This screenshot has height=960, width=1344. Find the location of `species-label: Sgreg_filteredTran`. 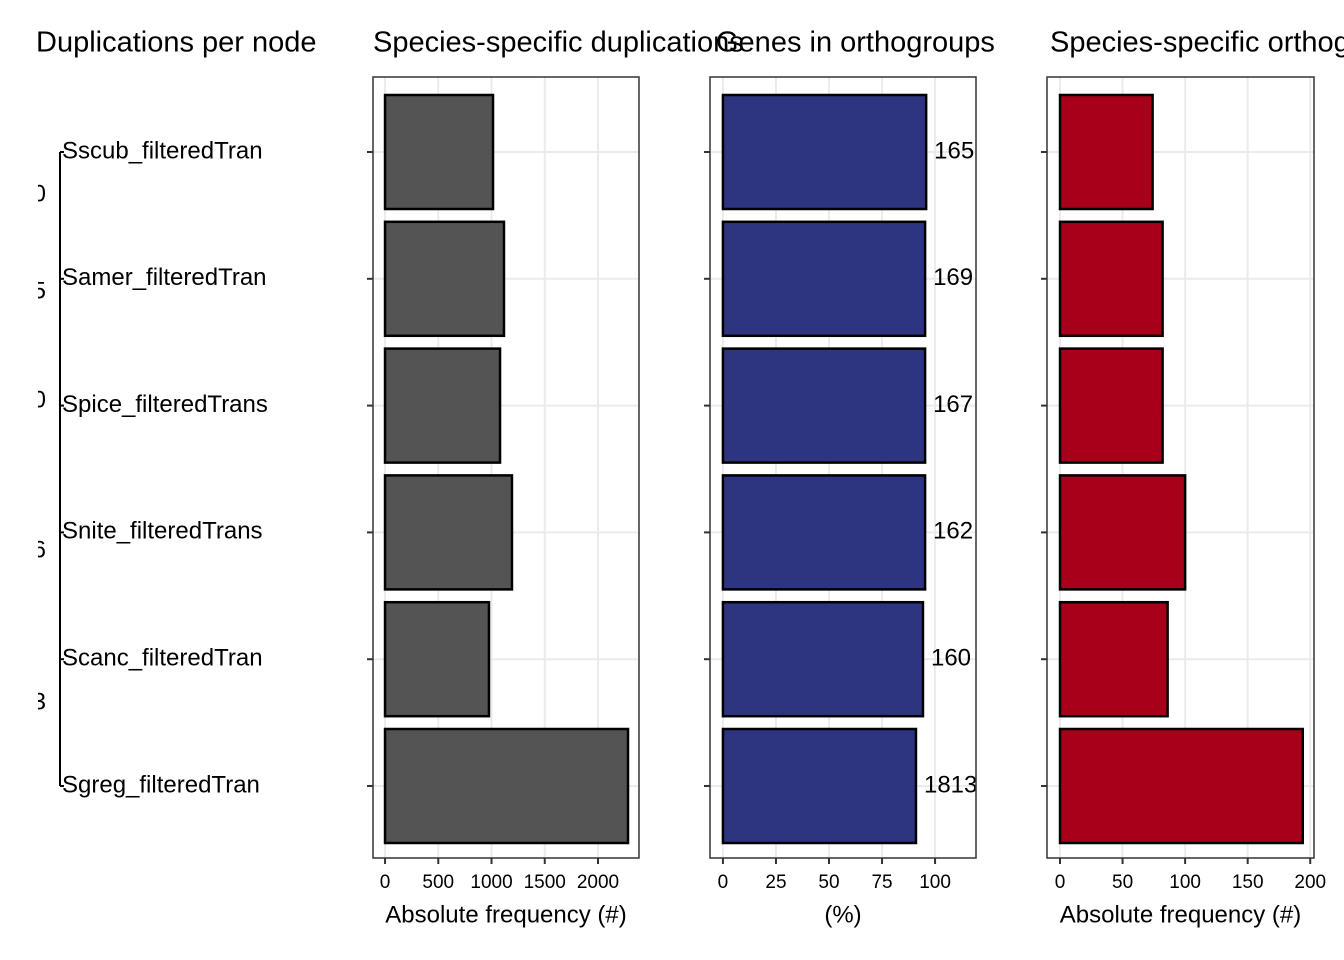

species-label: Sgreg_filteredTran is located at coordinates (161, 784).